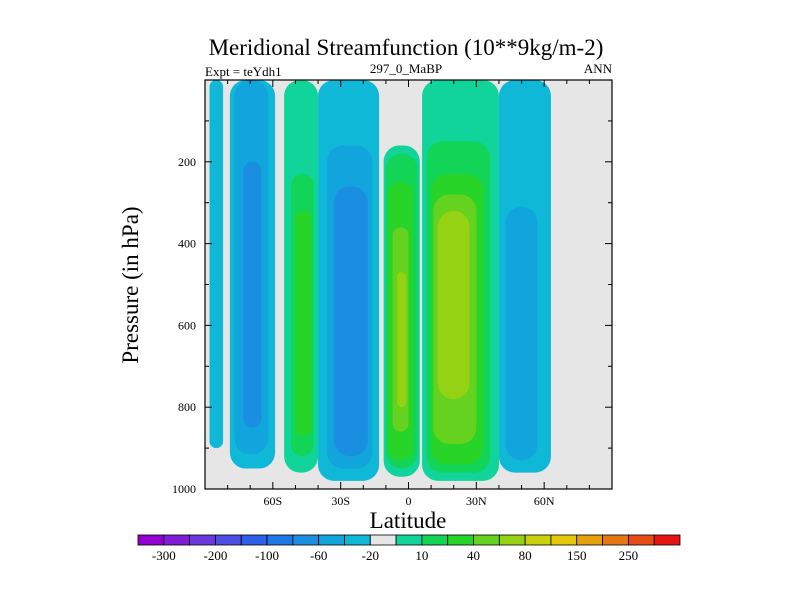 The width and height of the screenshot is (800, 600). I want to click on colorbar-label: -20, so click(370, 555).